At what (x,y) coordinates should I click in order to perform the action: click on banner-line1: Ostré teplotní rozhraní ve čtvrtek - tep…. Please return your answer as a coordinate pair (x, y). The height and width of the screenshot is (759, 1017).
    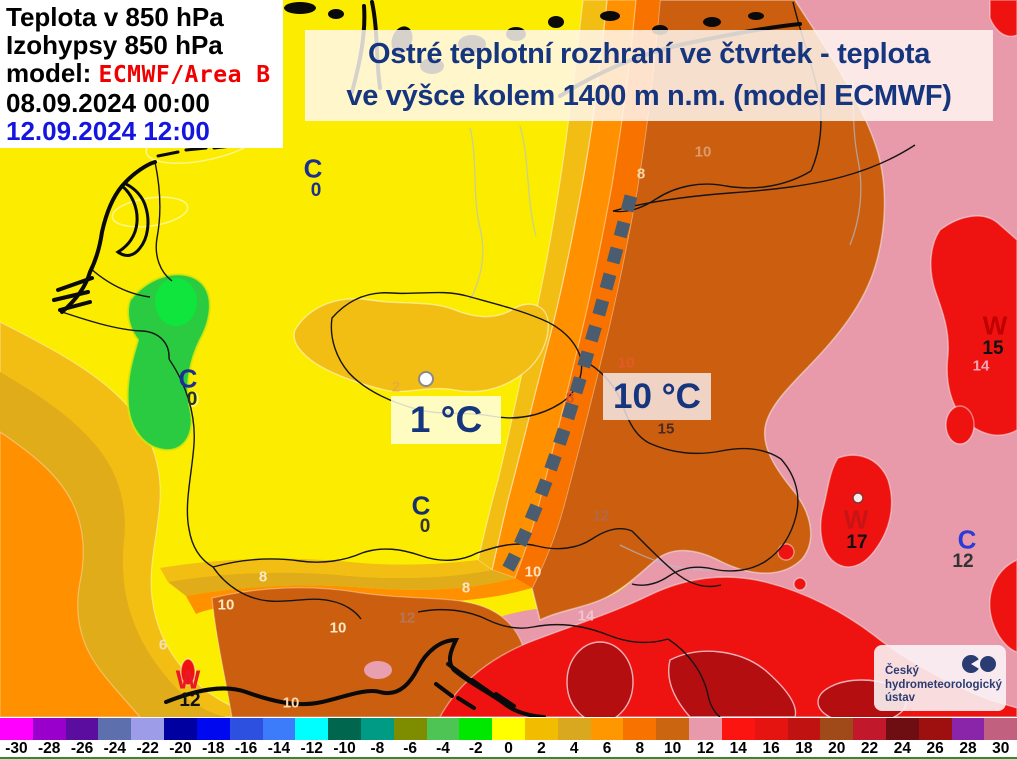
    Looking at the image, I should click on (649, 54).